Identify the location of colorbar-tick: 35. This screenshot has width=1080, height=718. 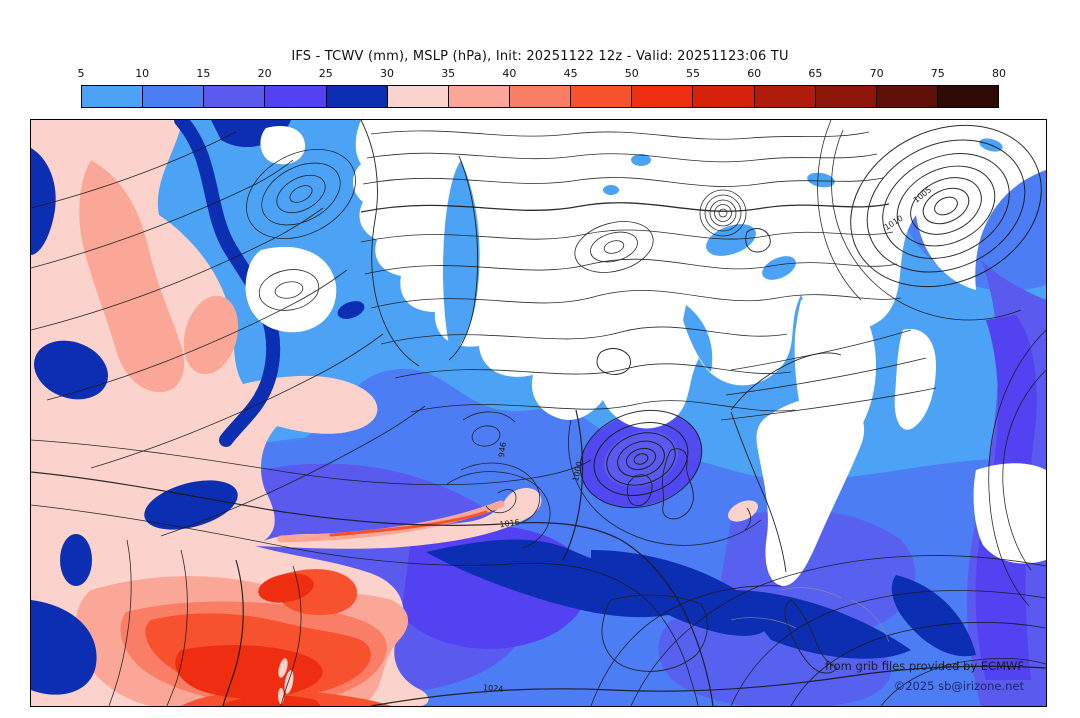
(448, 73).